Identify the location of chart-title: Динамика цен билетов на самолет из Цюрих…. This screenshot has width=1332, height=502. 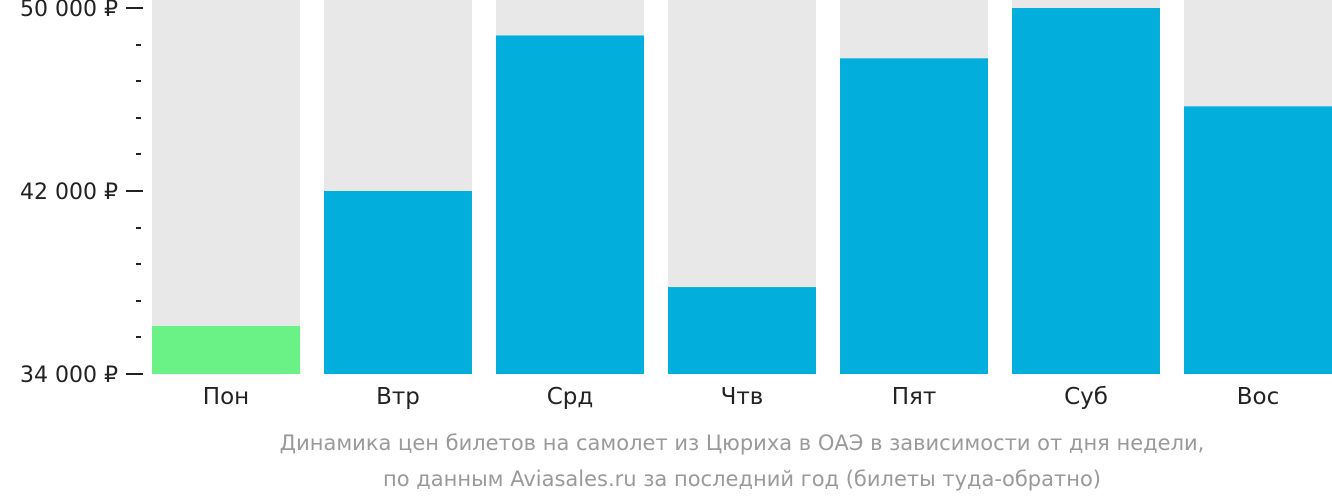
(742, 443).